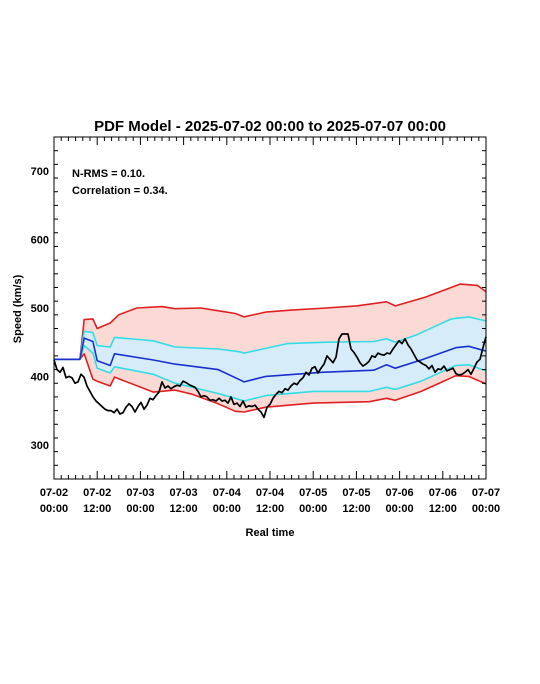 The width and height of the screenshot is (540, 684). I want to click on upper-outer-line, so click(270, 322).